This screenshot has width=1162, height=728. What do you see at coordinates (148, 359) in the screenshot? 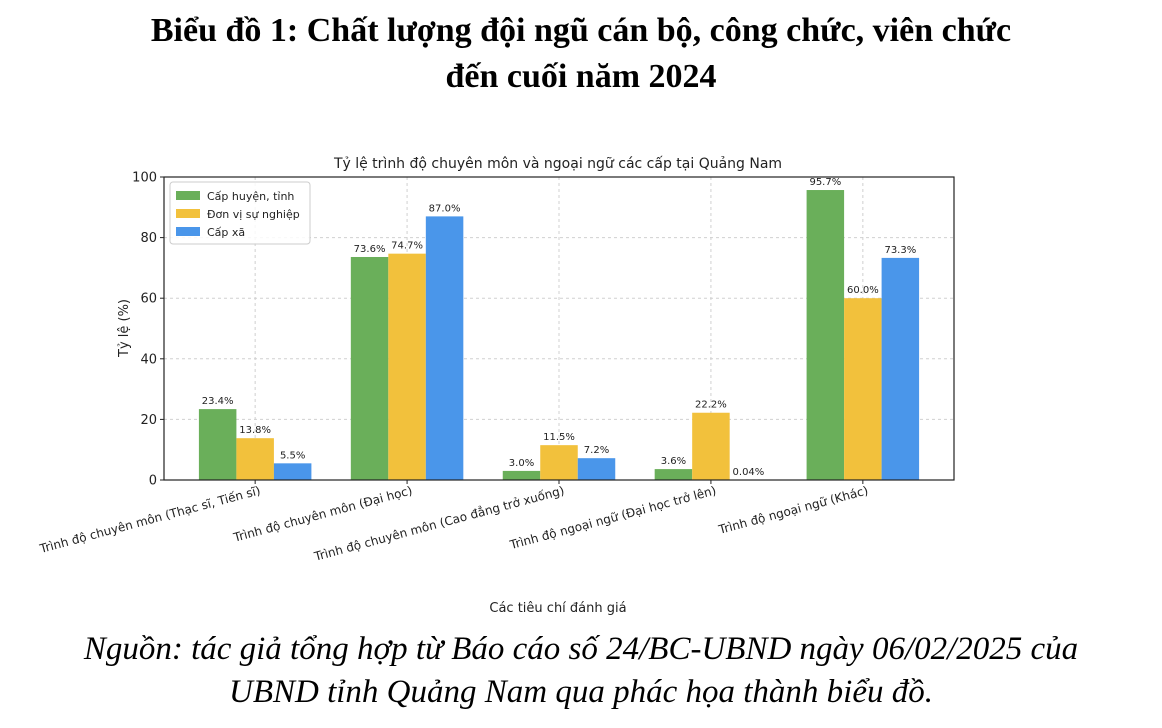
I see `y-tick-label: 40` at bounding box center [148, 359].